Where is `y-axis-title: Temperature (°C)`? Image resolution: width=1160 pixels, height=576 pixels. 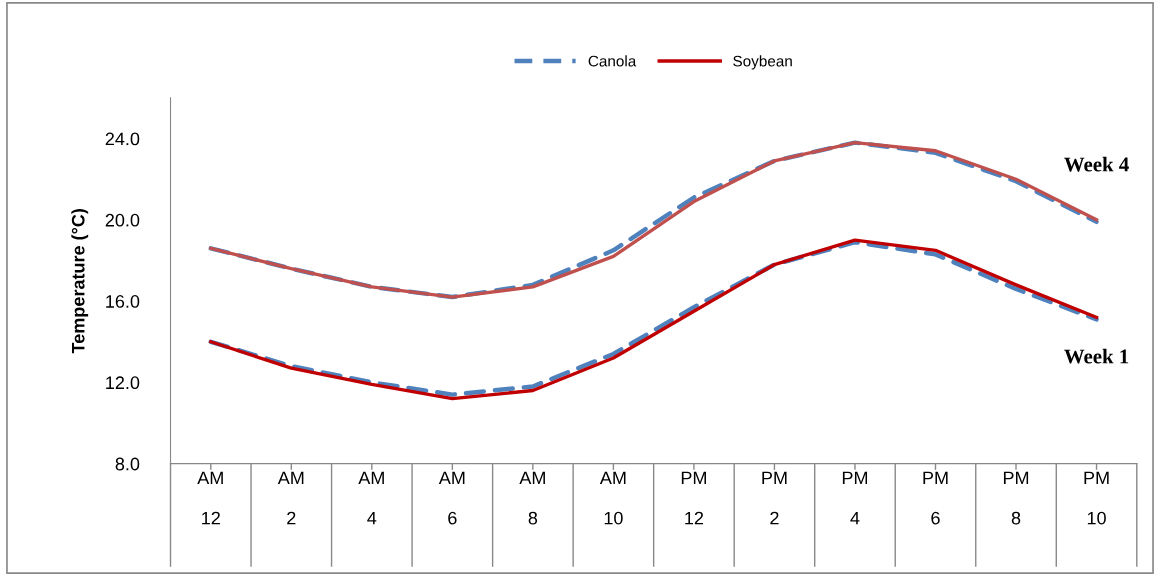
y-axis-title: Temperature (°C) is located at coordinates (80, 281).